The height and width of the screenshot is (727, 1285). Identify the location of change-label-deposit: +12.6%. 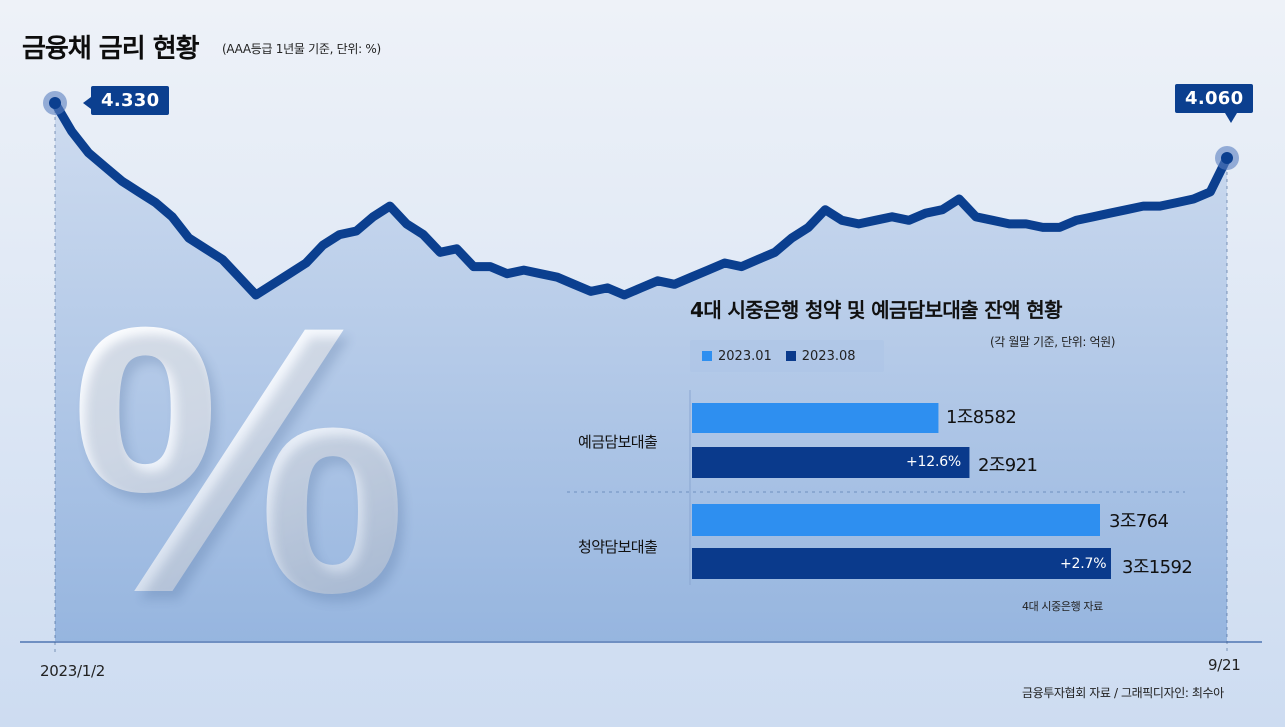
(934, 462).